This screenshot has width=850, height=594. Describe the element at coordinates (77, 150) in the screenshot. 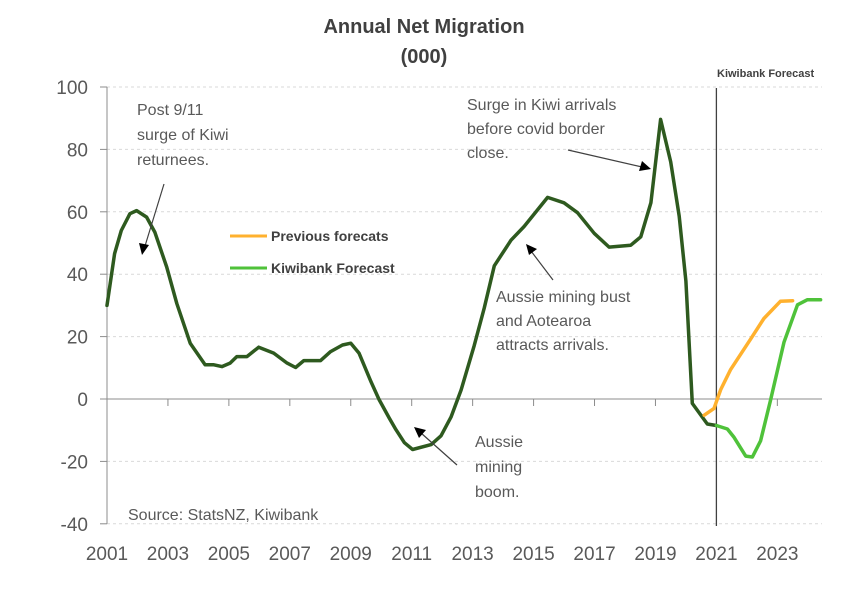

I see `y-tick-label: 80` at that location.